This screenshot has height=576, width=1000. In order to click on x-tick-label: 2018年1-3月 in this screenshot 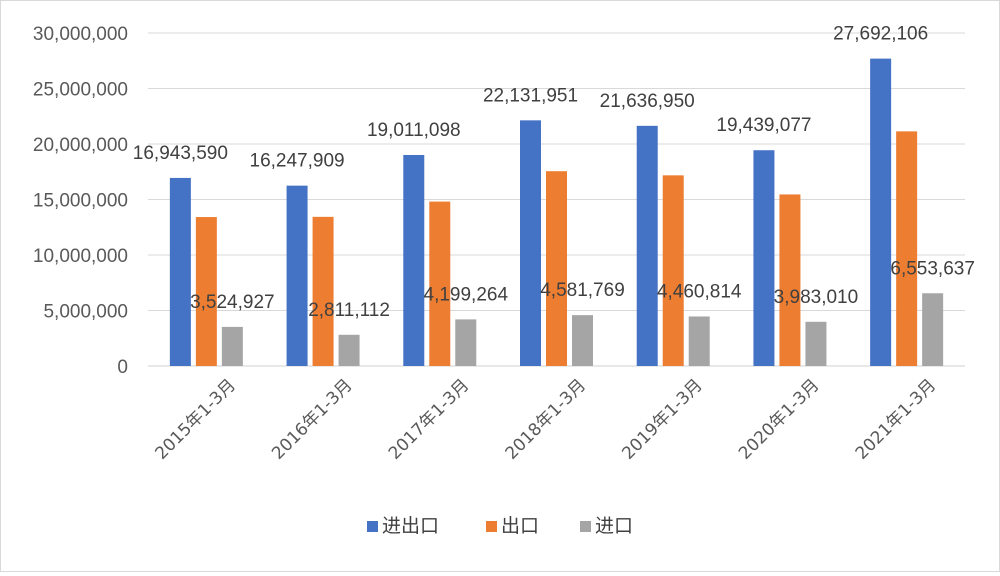, I will do `click(546, 419)`.